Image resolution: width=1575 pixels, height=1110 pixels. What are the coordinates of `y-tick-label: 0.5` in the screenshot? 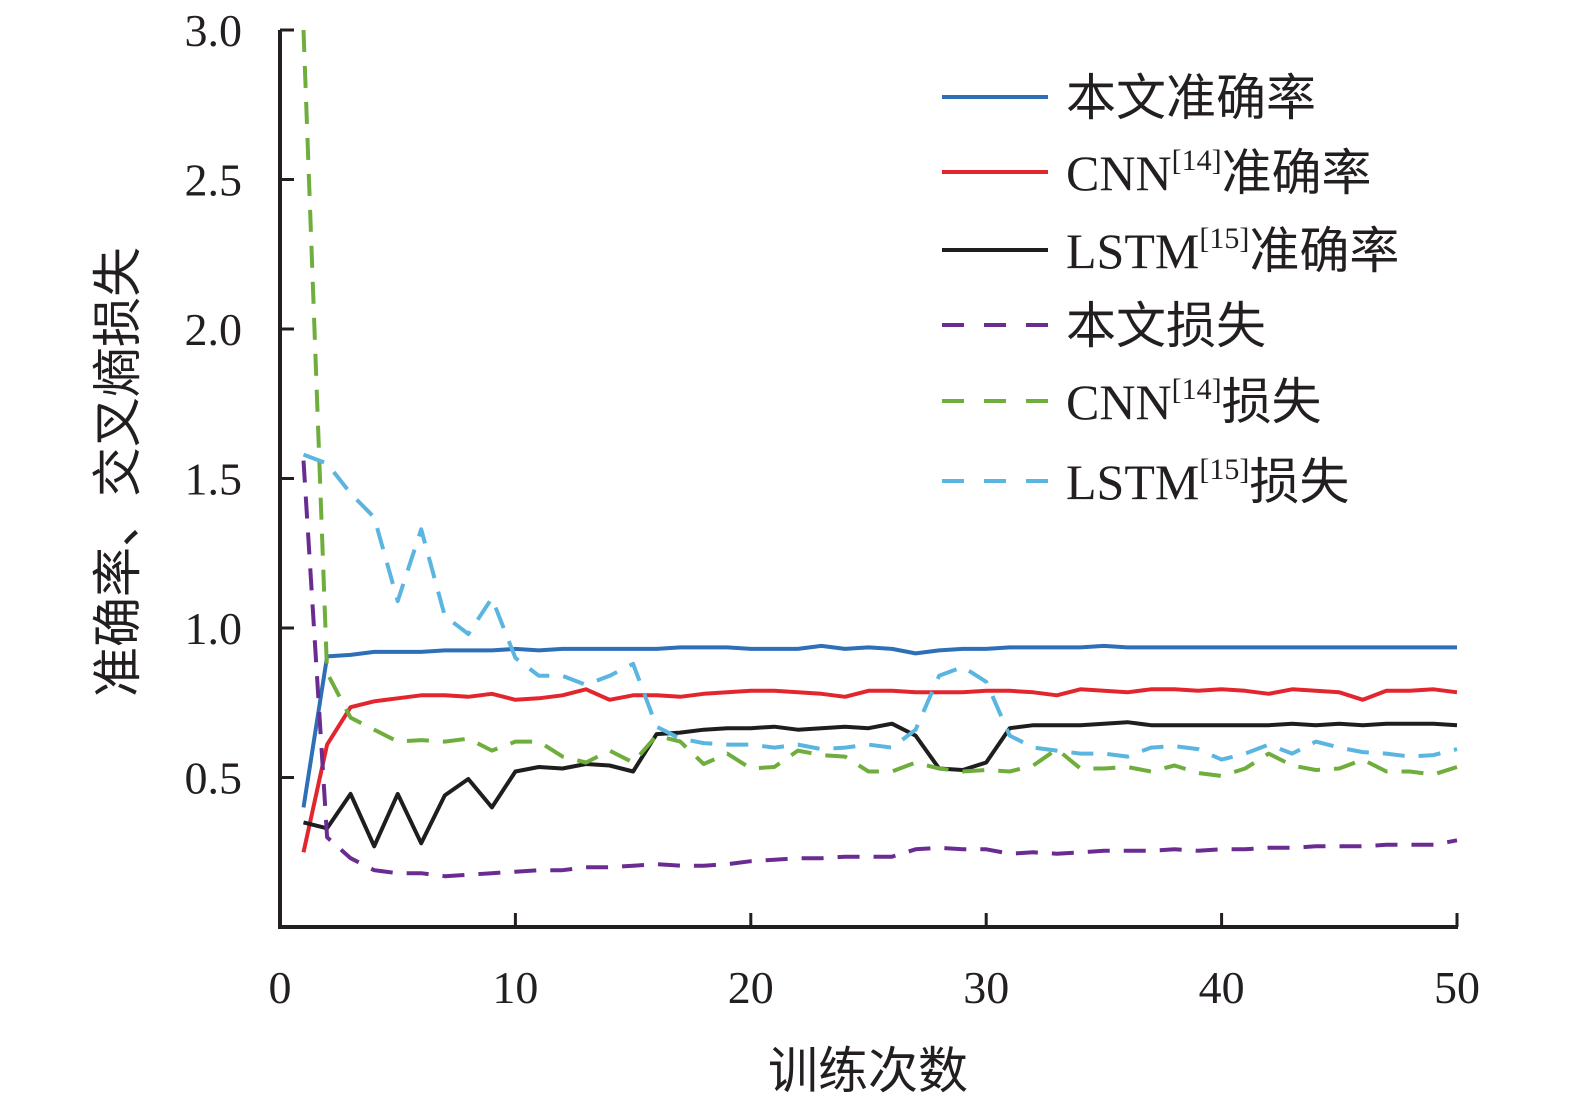 It's located at (214, 778).